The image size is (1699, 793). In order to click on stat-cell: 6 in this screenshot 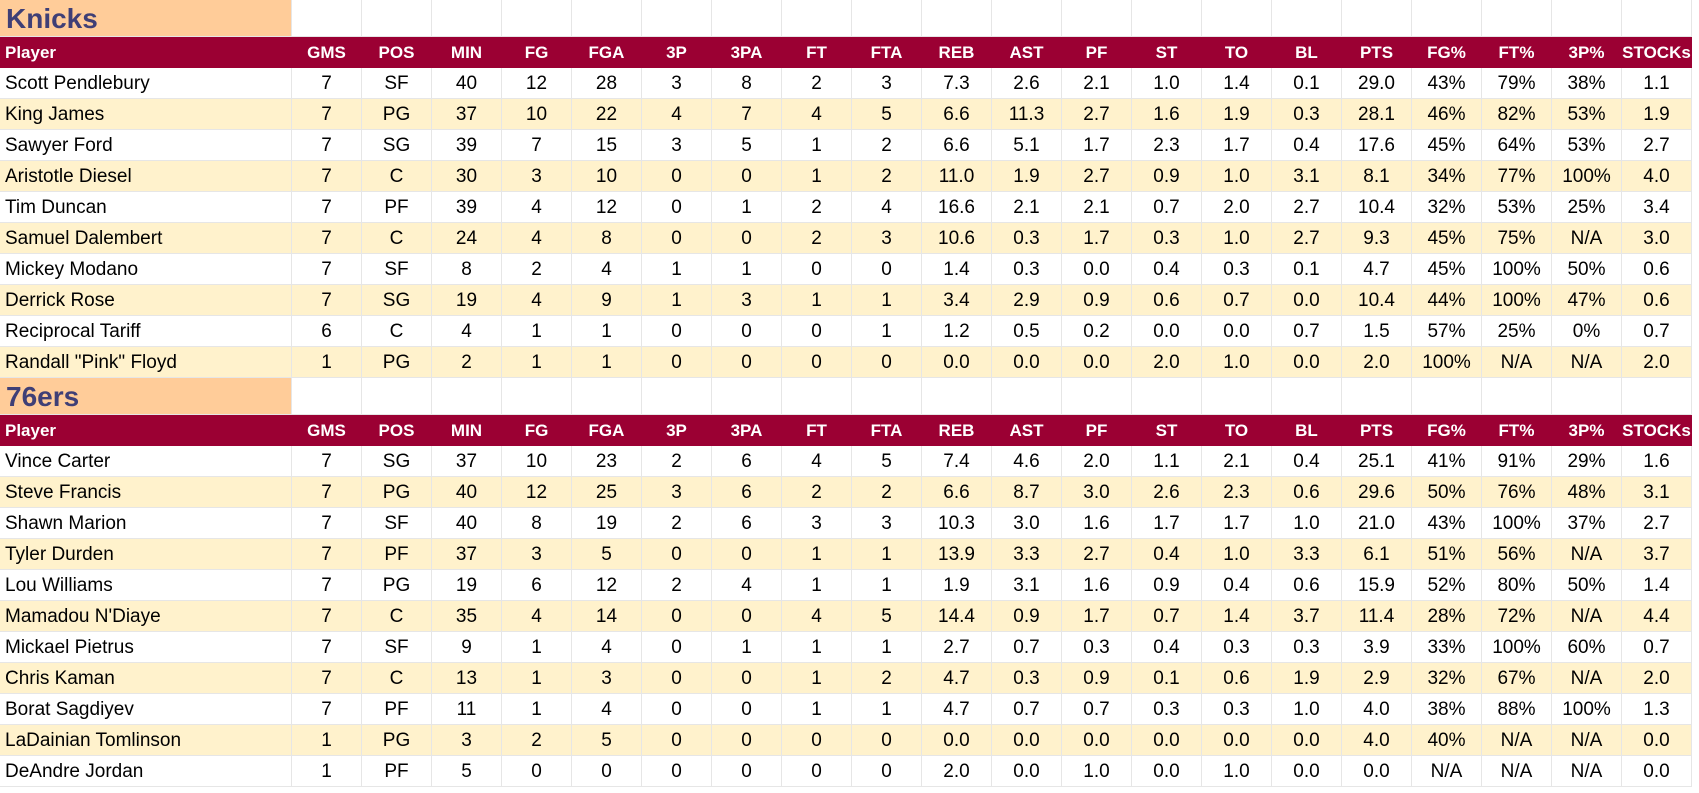, I will do `click(747, 461)`.